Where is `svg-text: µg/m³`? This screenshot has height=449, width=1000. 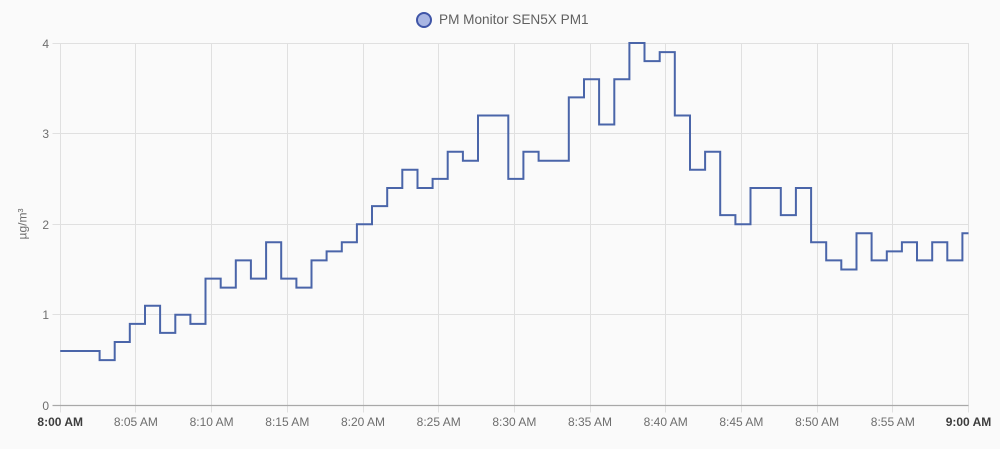 svg-text: µg/m³ is located at coordinates (23, 224).